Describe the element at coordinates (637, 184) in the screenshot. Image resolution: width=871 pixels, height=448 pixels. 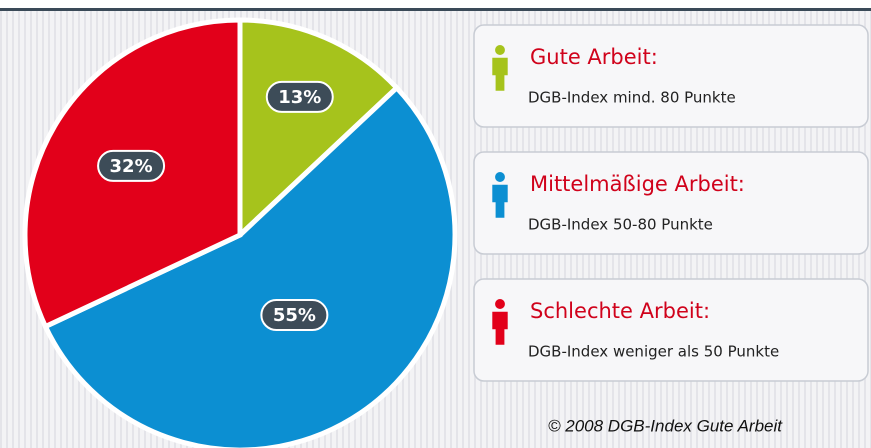
I see `legend-title: Mittelmäßige Arbeit:` at that location.